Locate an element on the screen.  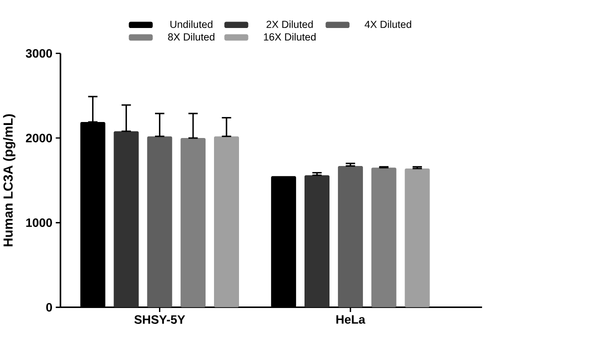
x-tick-label: HeLa is located at coordinates (351, 319).